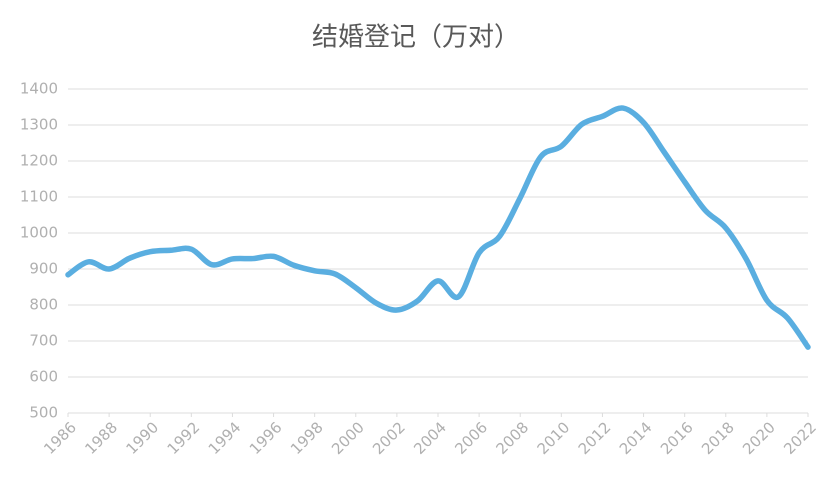 The image size is (832, 500). Describe the element at coordinates (43, 377) in the screenshot. I see `y-tick-label: 600` at that location.